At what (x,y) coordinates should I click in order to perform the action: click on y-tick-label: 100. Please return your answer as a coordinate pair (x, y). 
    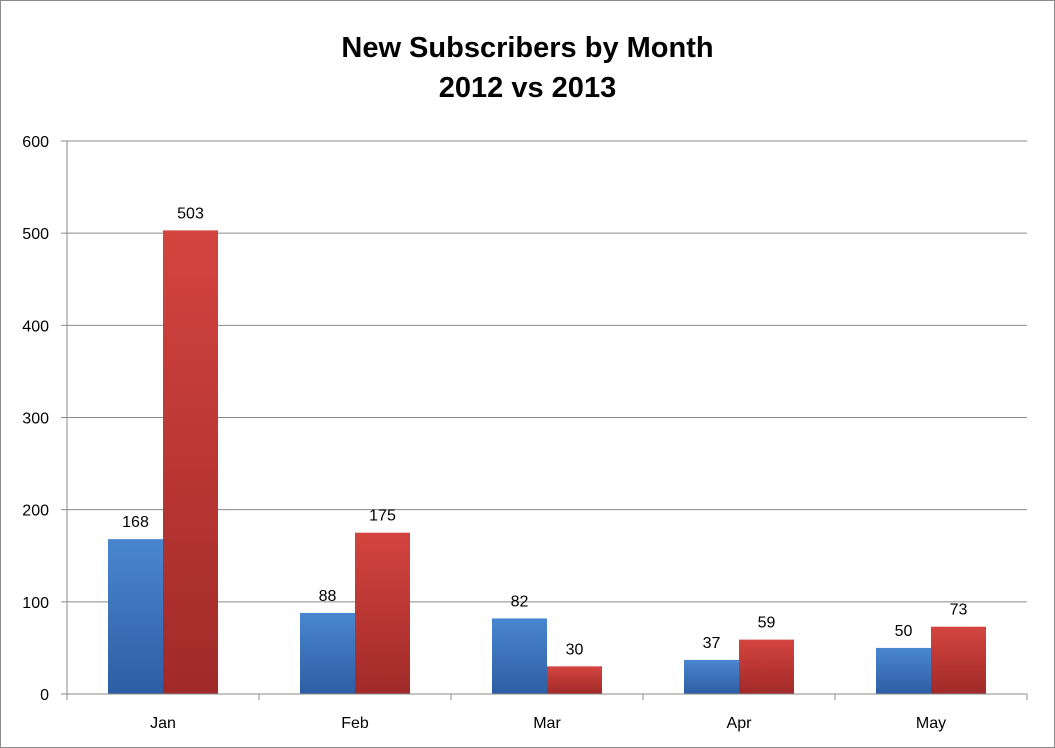
    Looking at the image, I should click on (35, 603).